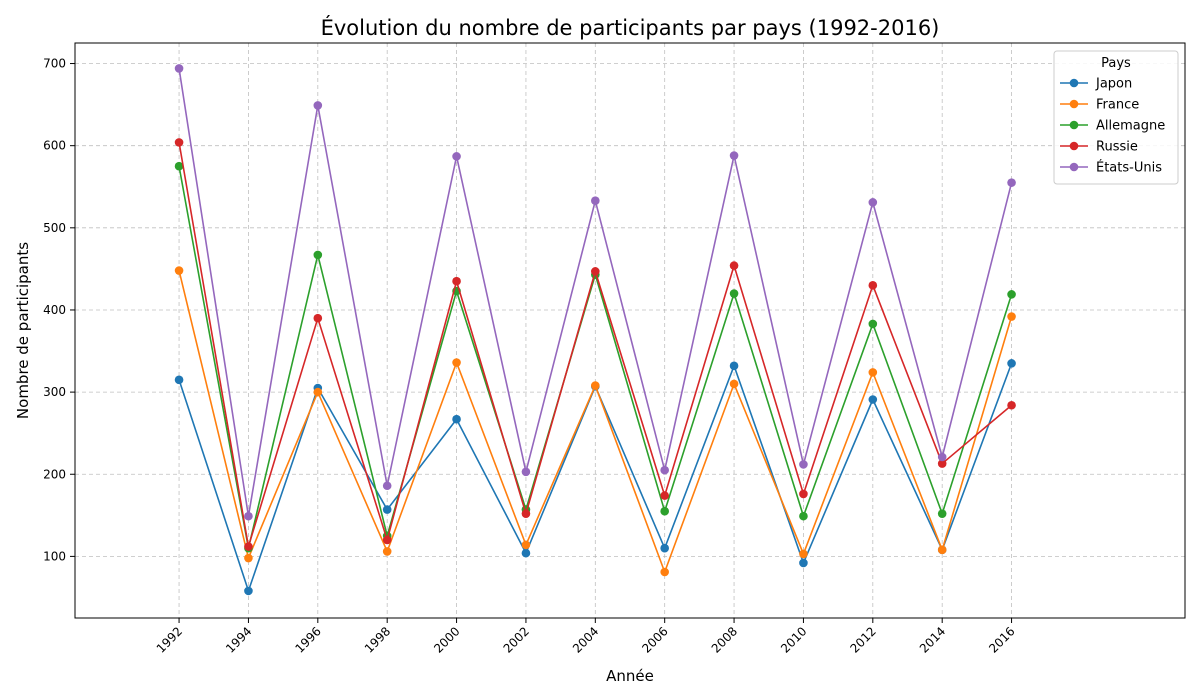 Image resolution: width=1200 pixels, height=700 pixels. I want to click on x-tick-label: 1992, so click(169, 639).